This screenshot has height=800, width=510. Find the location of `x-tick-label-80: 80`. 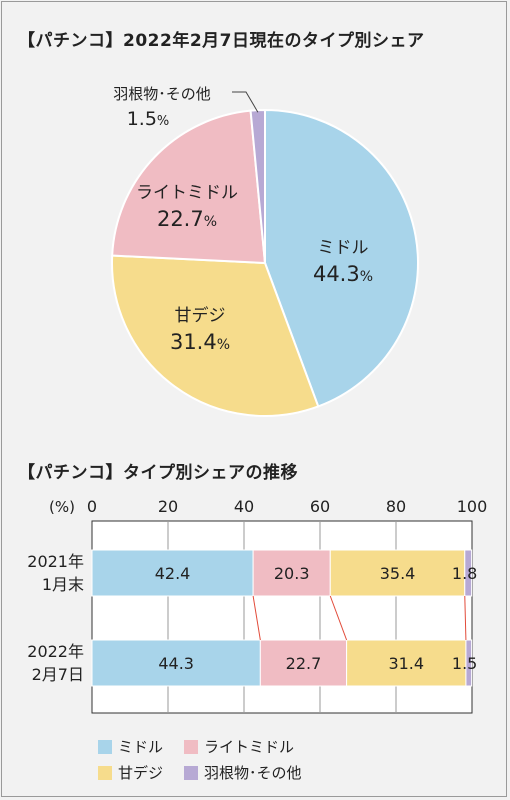

x-tick-label-80: 80 is located at coordinates (396, 506).